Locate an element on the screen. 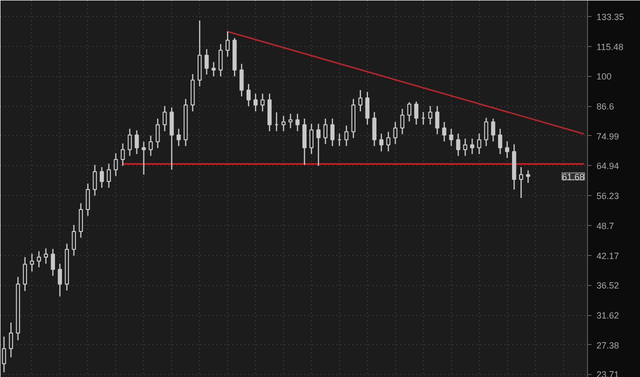 This screenshot has height=377, width=640. y-tick-label: 100 is located at coordinates (604, 77).